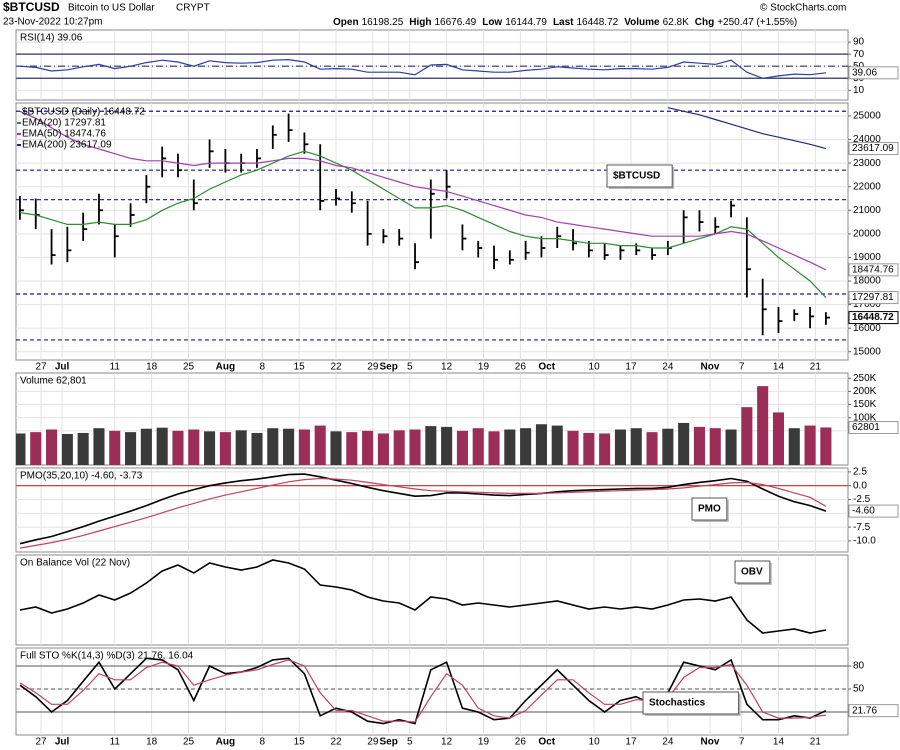 Image resolution: width=900 pixels, height=750 pixels. I want to click on y-tick-label: 24000, so click(867, 139).